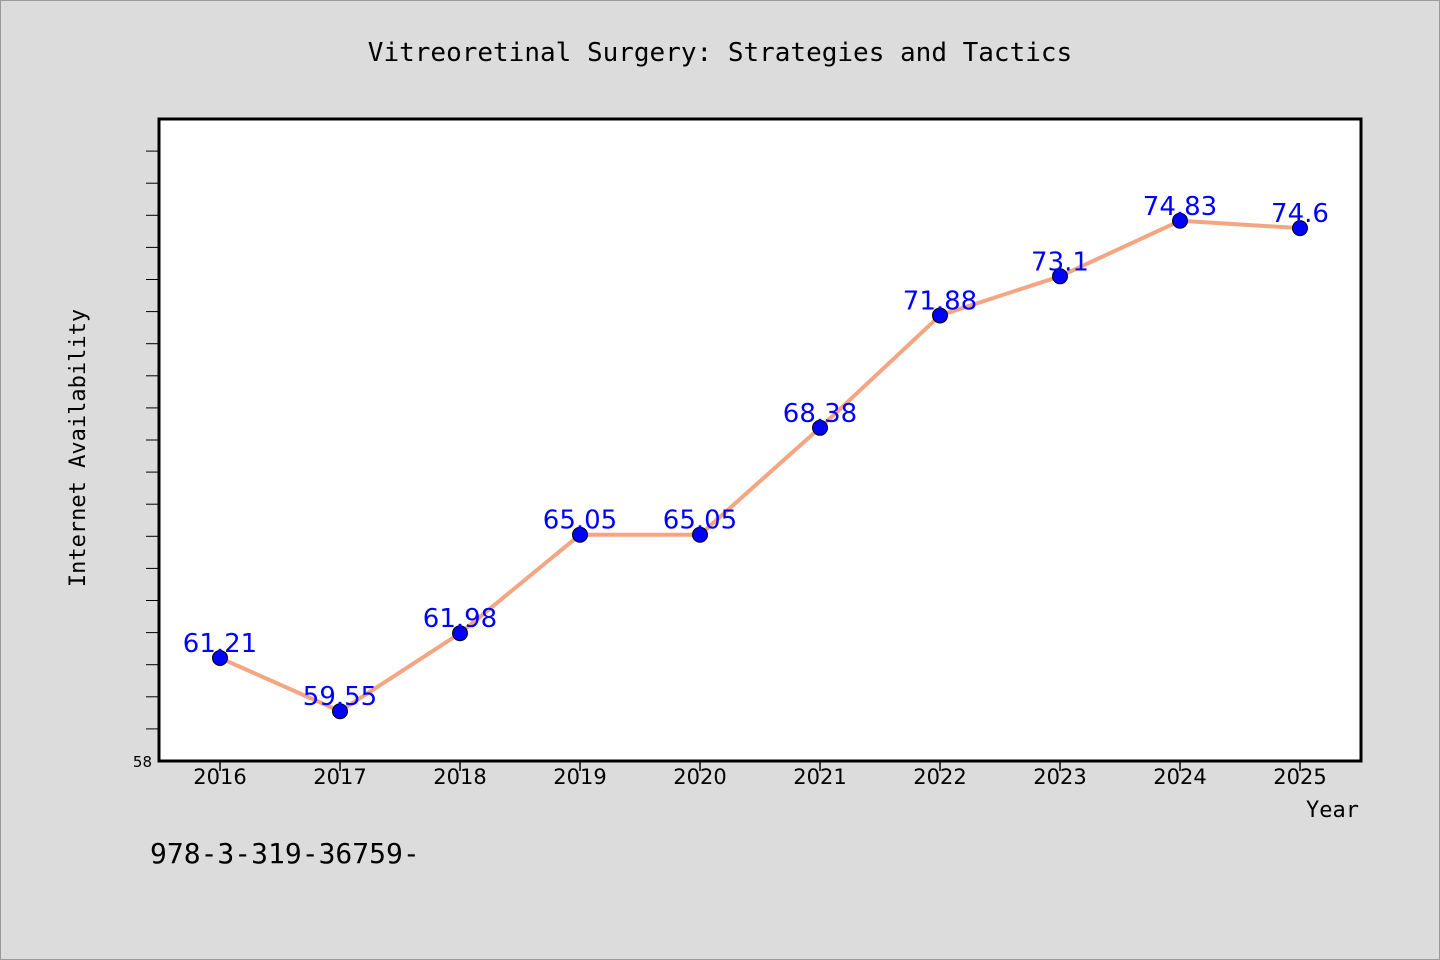 This screenshot has height=960, width=1440. I want to click on data-point-2020, so click(700, 534).